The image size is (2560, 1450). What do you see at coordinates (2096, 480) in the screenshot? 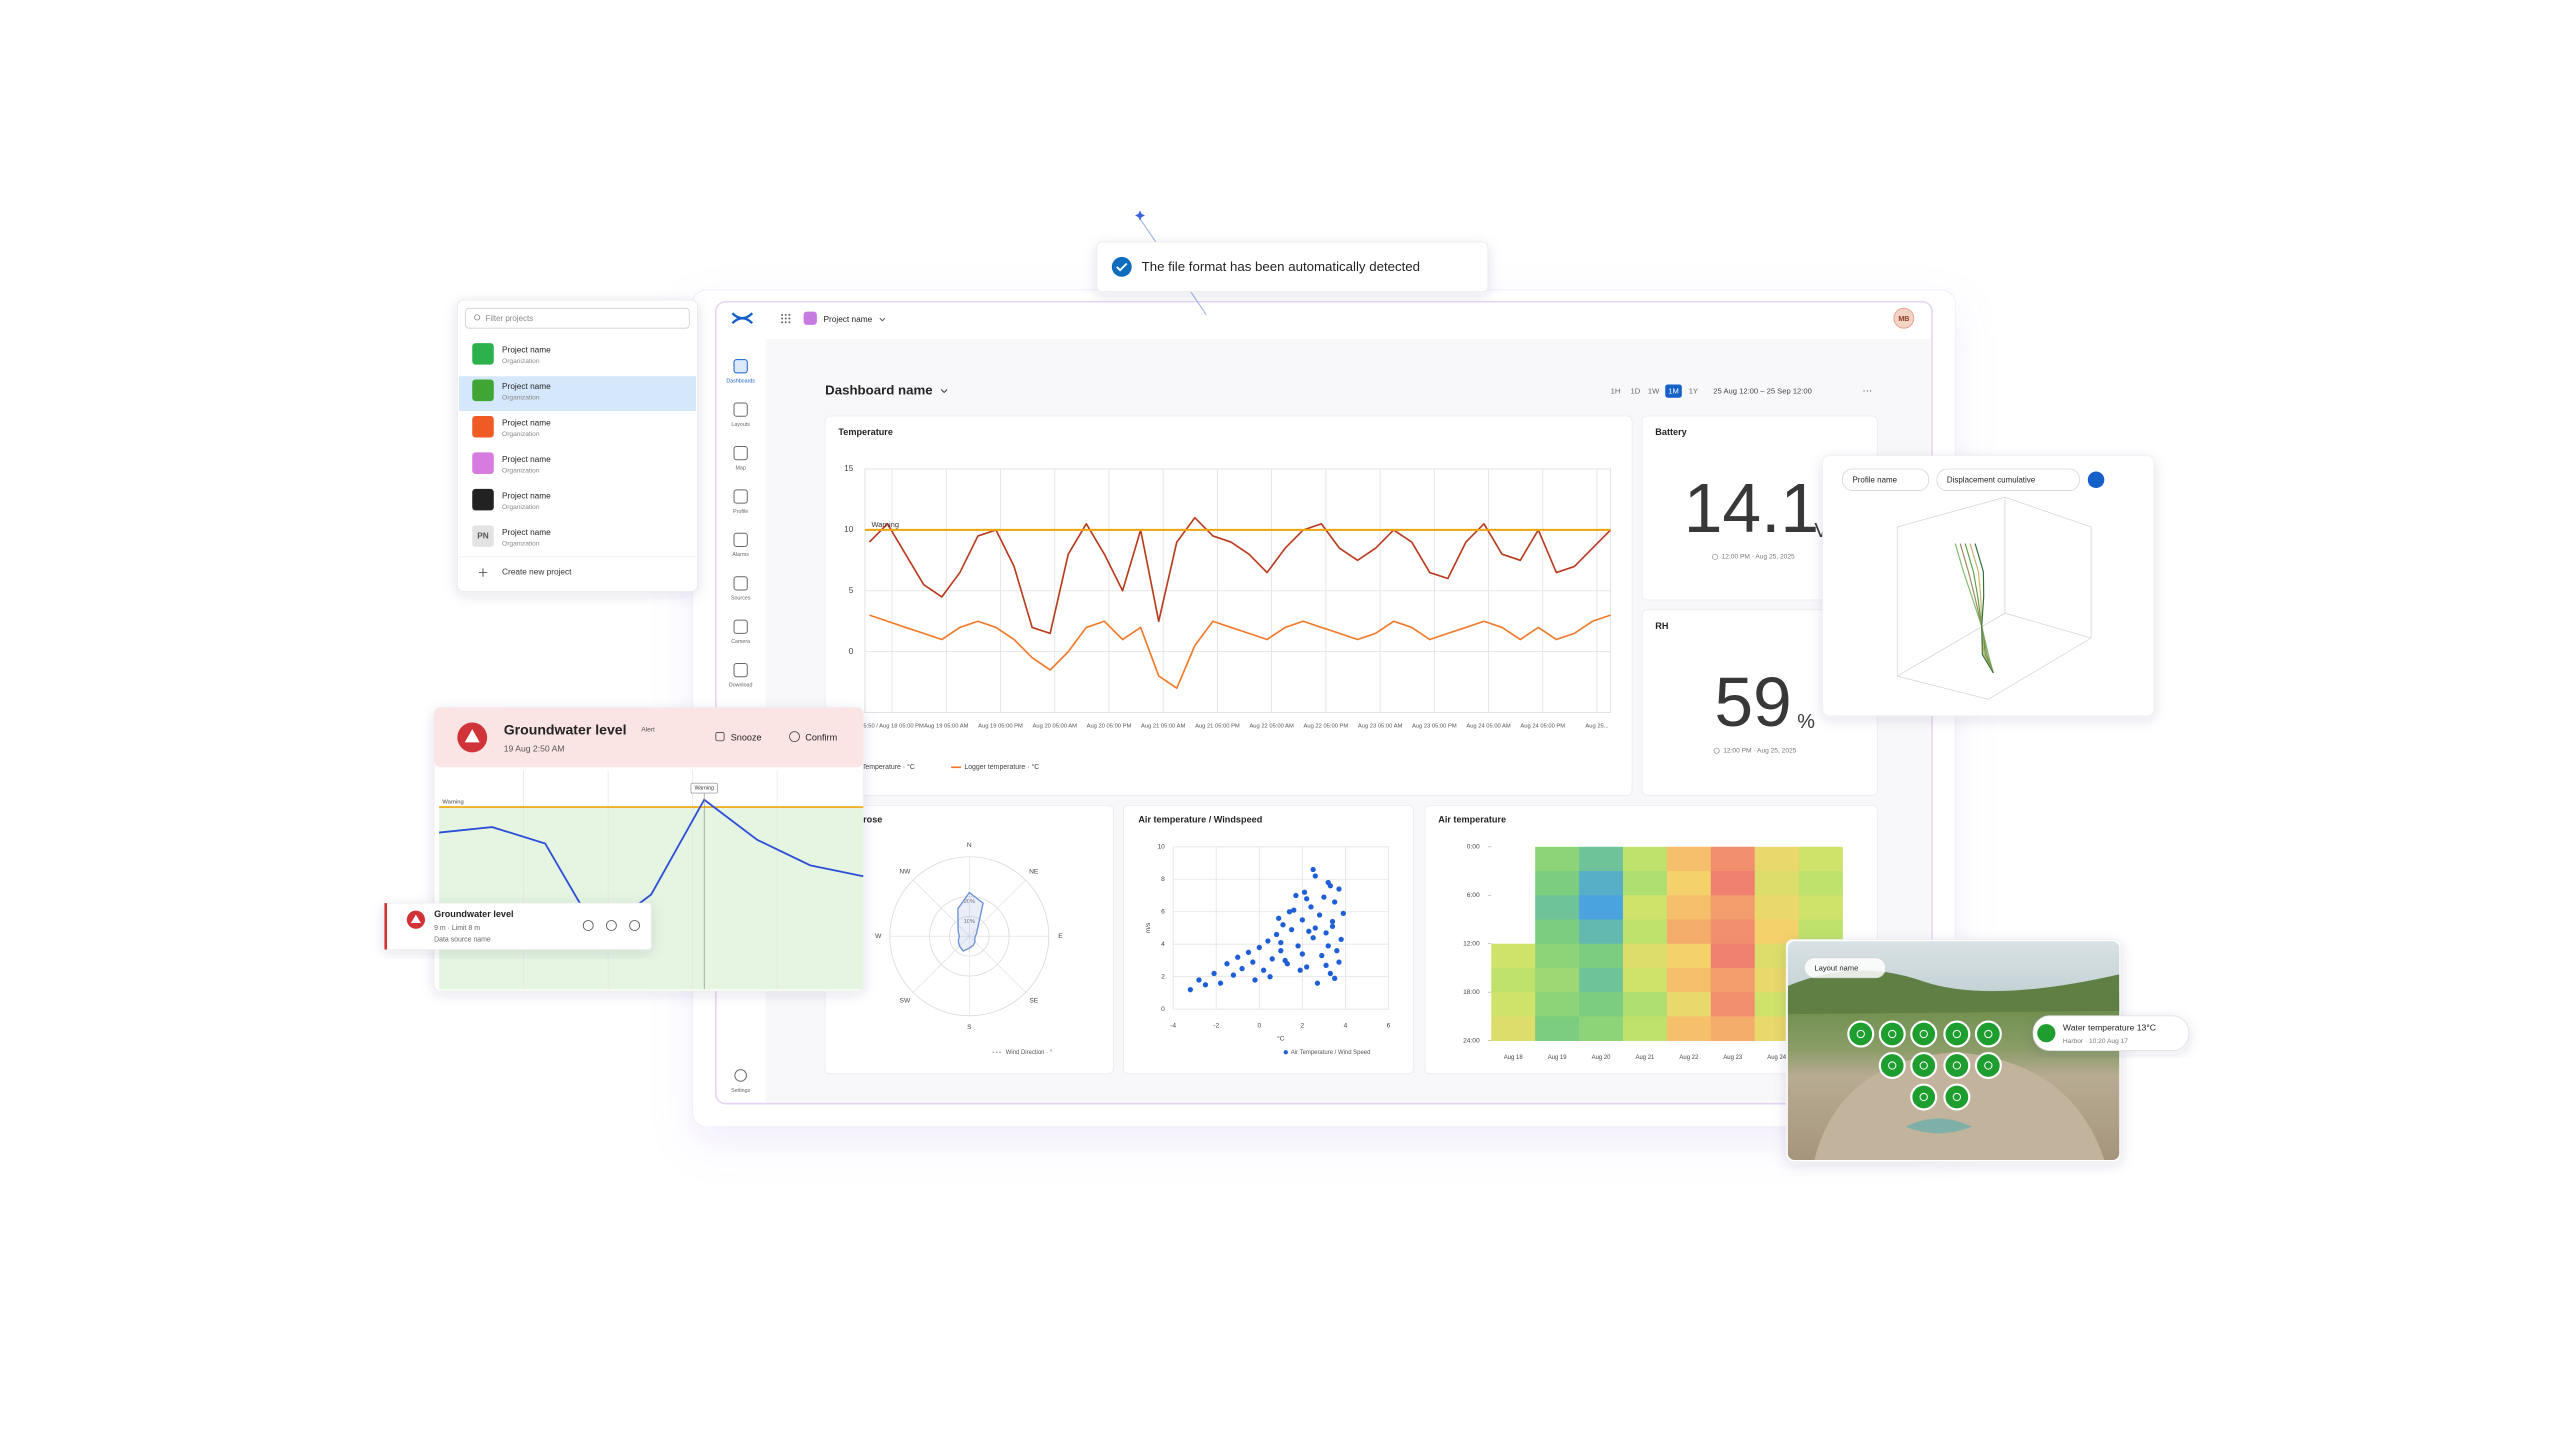
I see `filter-toggle` at bounding box center [2096, 480].